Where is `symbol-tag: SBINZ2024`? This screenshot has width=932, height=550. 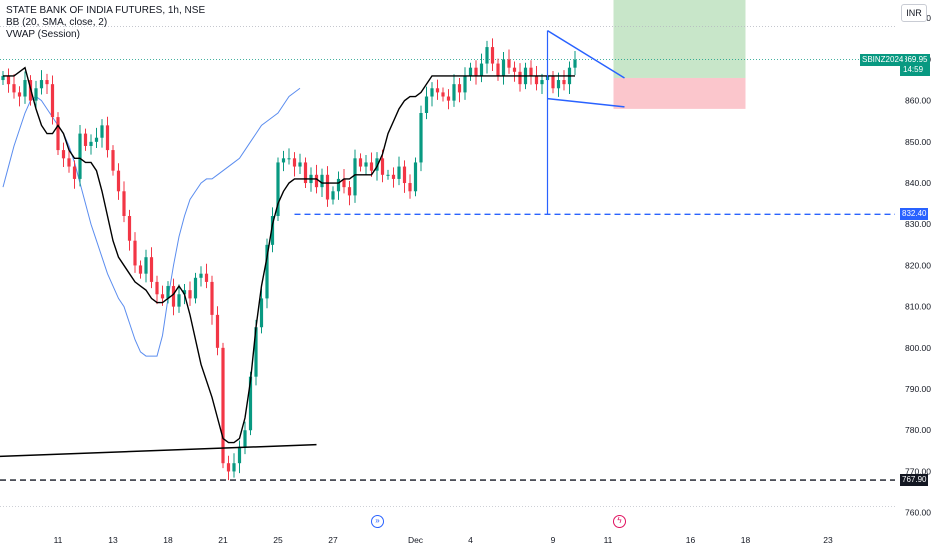 symbol-tag: SBINZ2024 is located at coordinates (883, 59).